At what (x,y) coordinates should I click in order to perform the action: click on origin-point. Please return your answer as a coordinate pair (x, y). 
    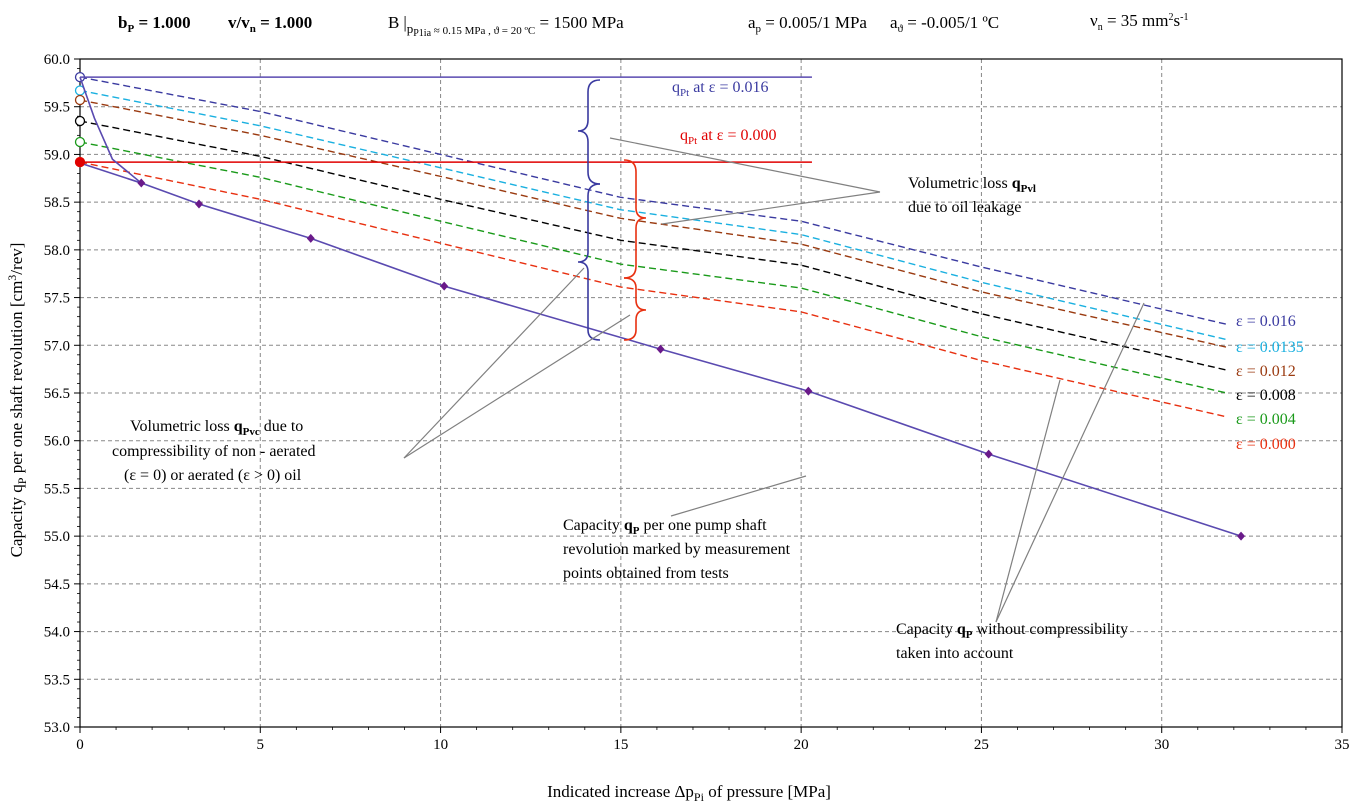
    Looking at the image, I should click on (80, 162).